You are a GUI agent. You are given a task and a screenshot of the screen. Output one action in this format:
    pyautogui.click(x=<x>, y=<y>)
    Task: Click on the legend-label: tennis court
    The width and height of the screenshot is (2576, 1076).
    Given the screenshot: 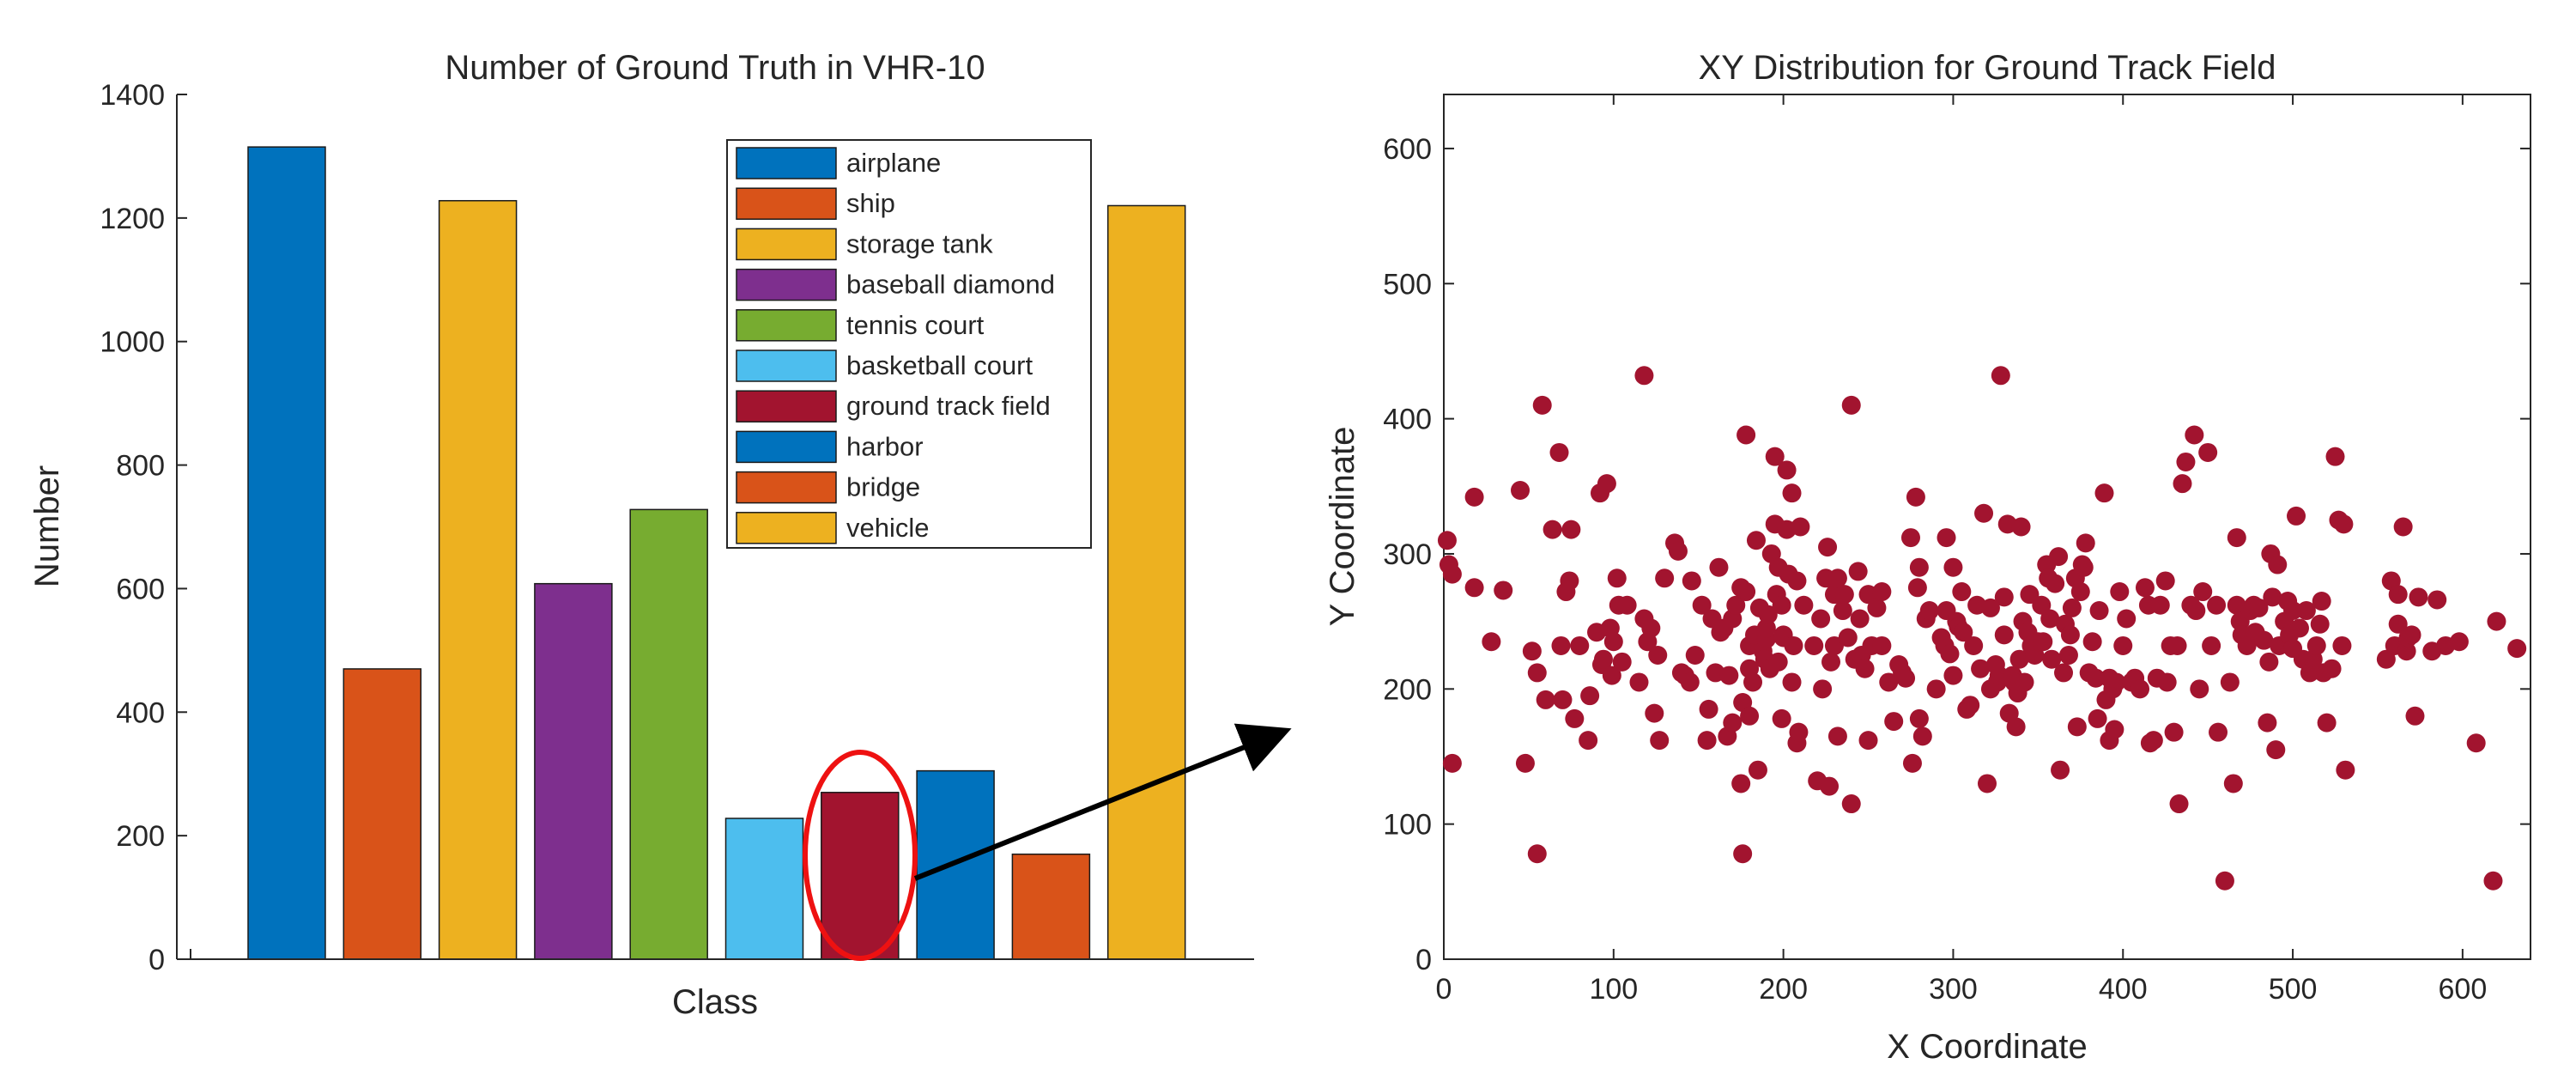 What is the action you would take?
    pyautogui.click(x=915, y=325)
    